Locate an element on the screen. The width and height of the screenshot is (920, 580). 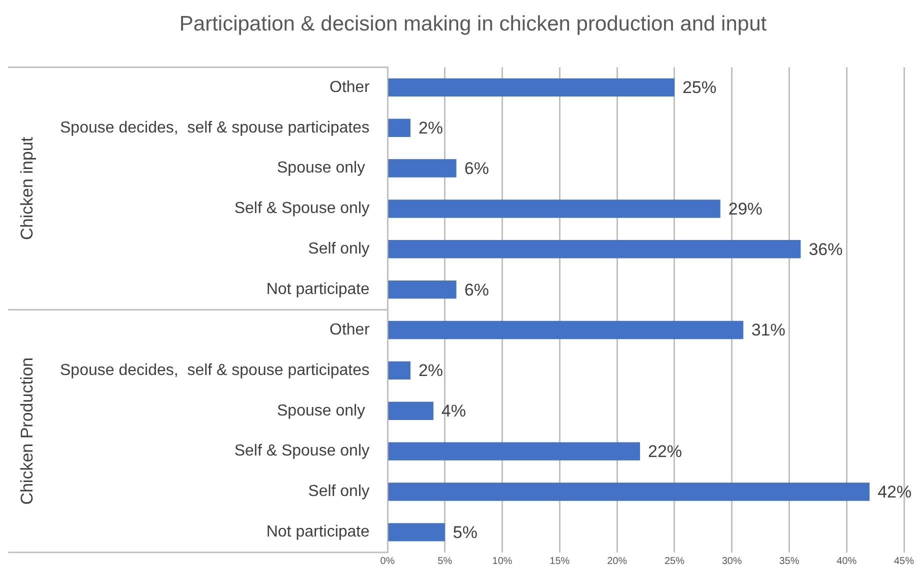
x-tick-label: 40% is located at coordinates (846, 562).